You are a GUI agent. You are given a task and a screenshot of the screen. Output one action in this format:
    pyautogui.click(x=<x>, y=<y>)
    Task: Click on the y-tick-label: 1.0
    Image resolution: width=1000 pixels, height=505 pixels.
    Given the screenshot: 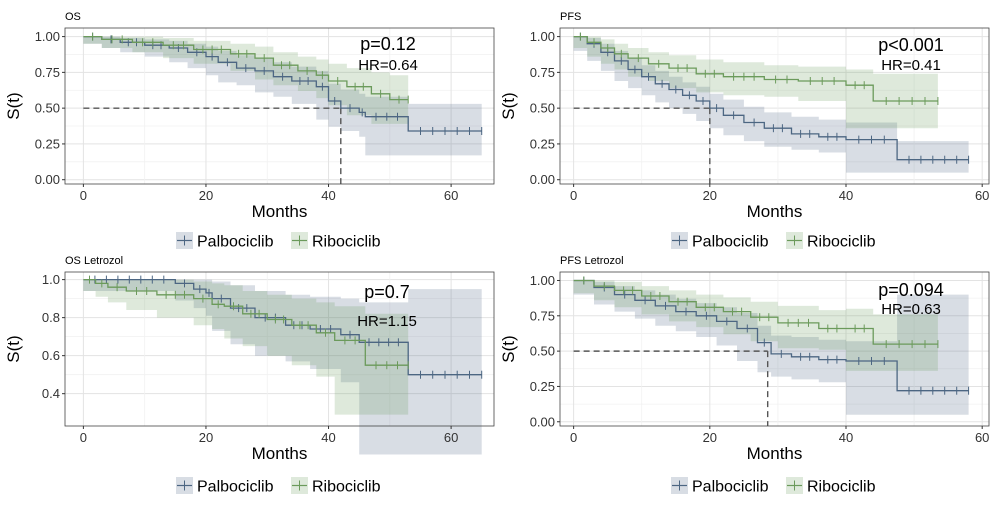 What is the action you would take?
    pyautogui.click(x=51, y=279)
    